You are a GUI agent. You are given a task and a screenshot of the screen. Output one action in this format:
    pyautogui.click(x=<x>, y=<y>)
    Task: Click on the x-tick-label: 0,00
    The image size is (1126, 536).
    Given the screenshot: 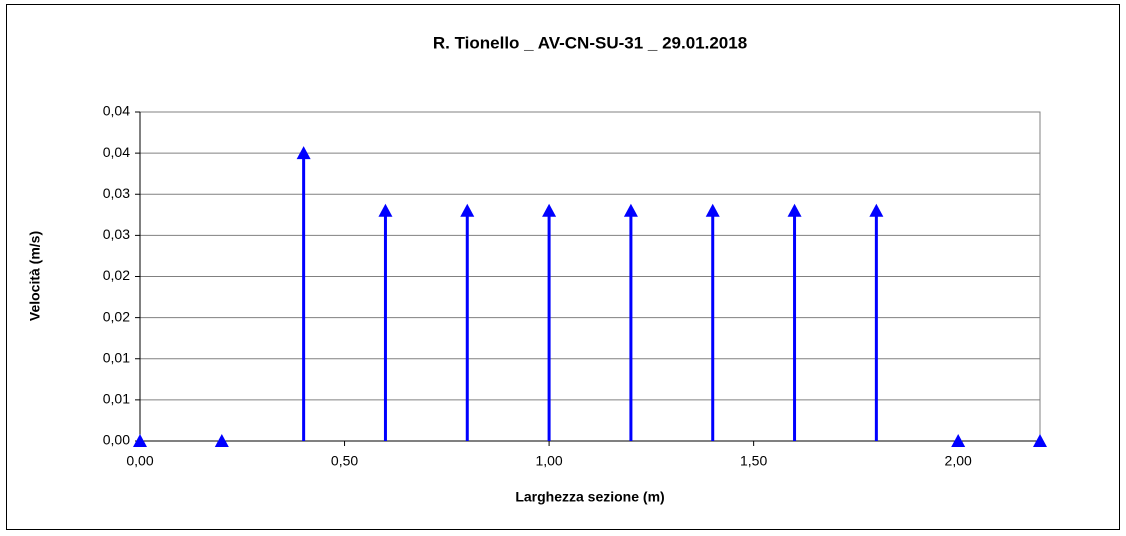 What is the action you would take?
    pyautogui.click(x=139, y=461)
    